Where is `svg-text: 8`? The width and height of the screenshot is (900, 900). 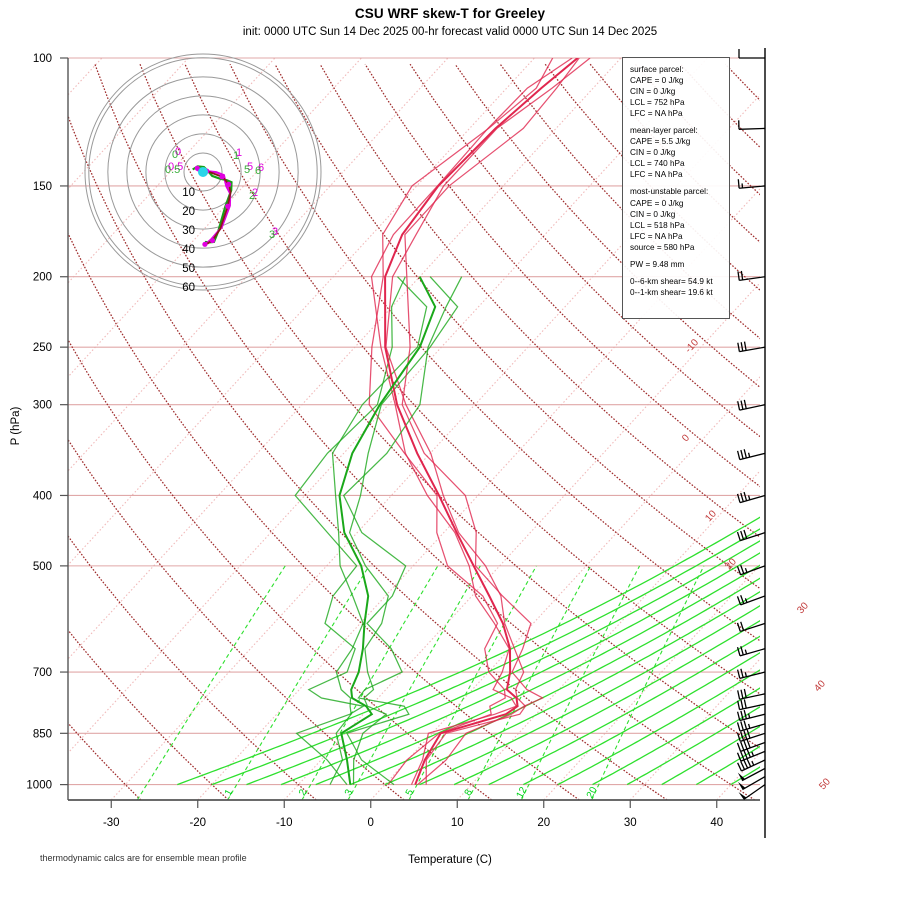
svg-text: 8 is located at coordinates (469, 792).